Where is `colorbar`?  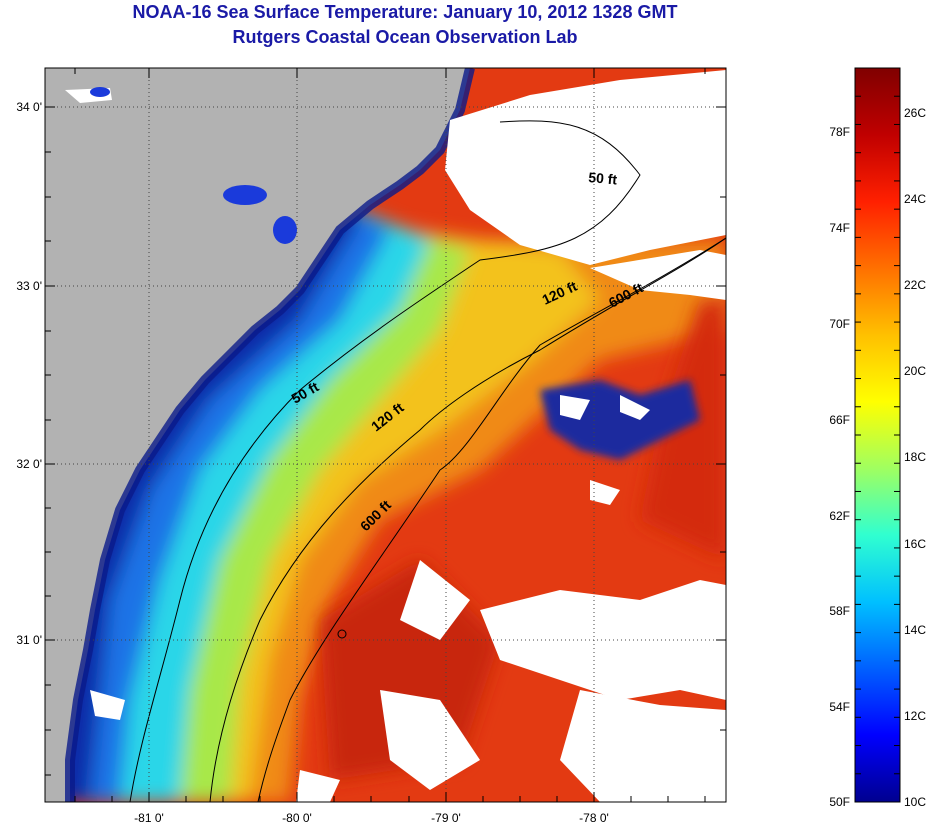
colorbar is located at coordinates (877, 435).